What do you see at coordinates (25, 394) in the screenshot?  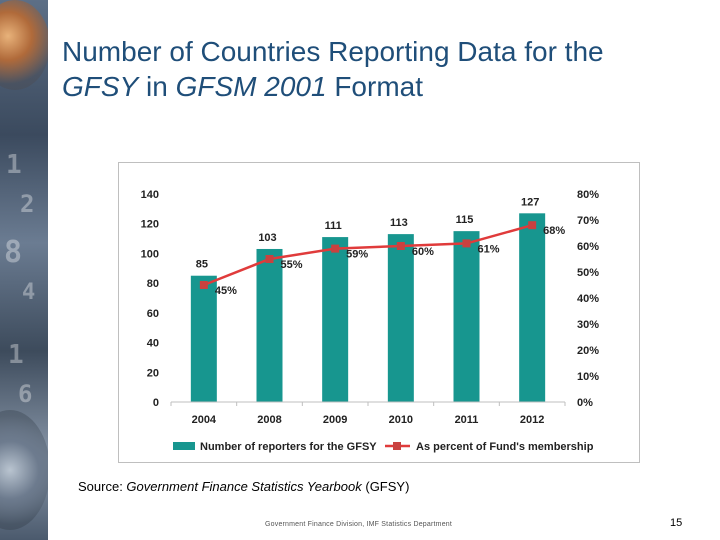 I see `digit-decoration: 6` at bounding box center [25, 394].